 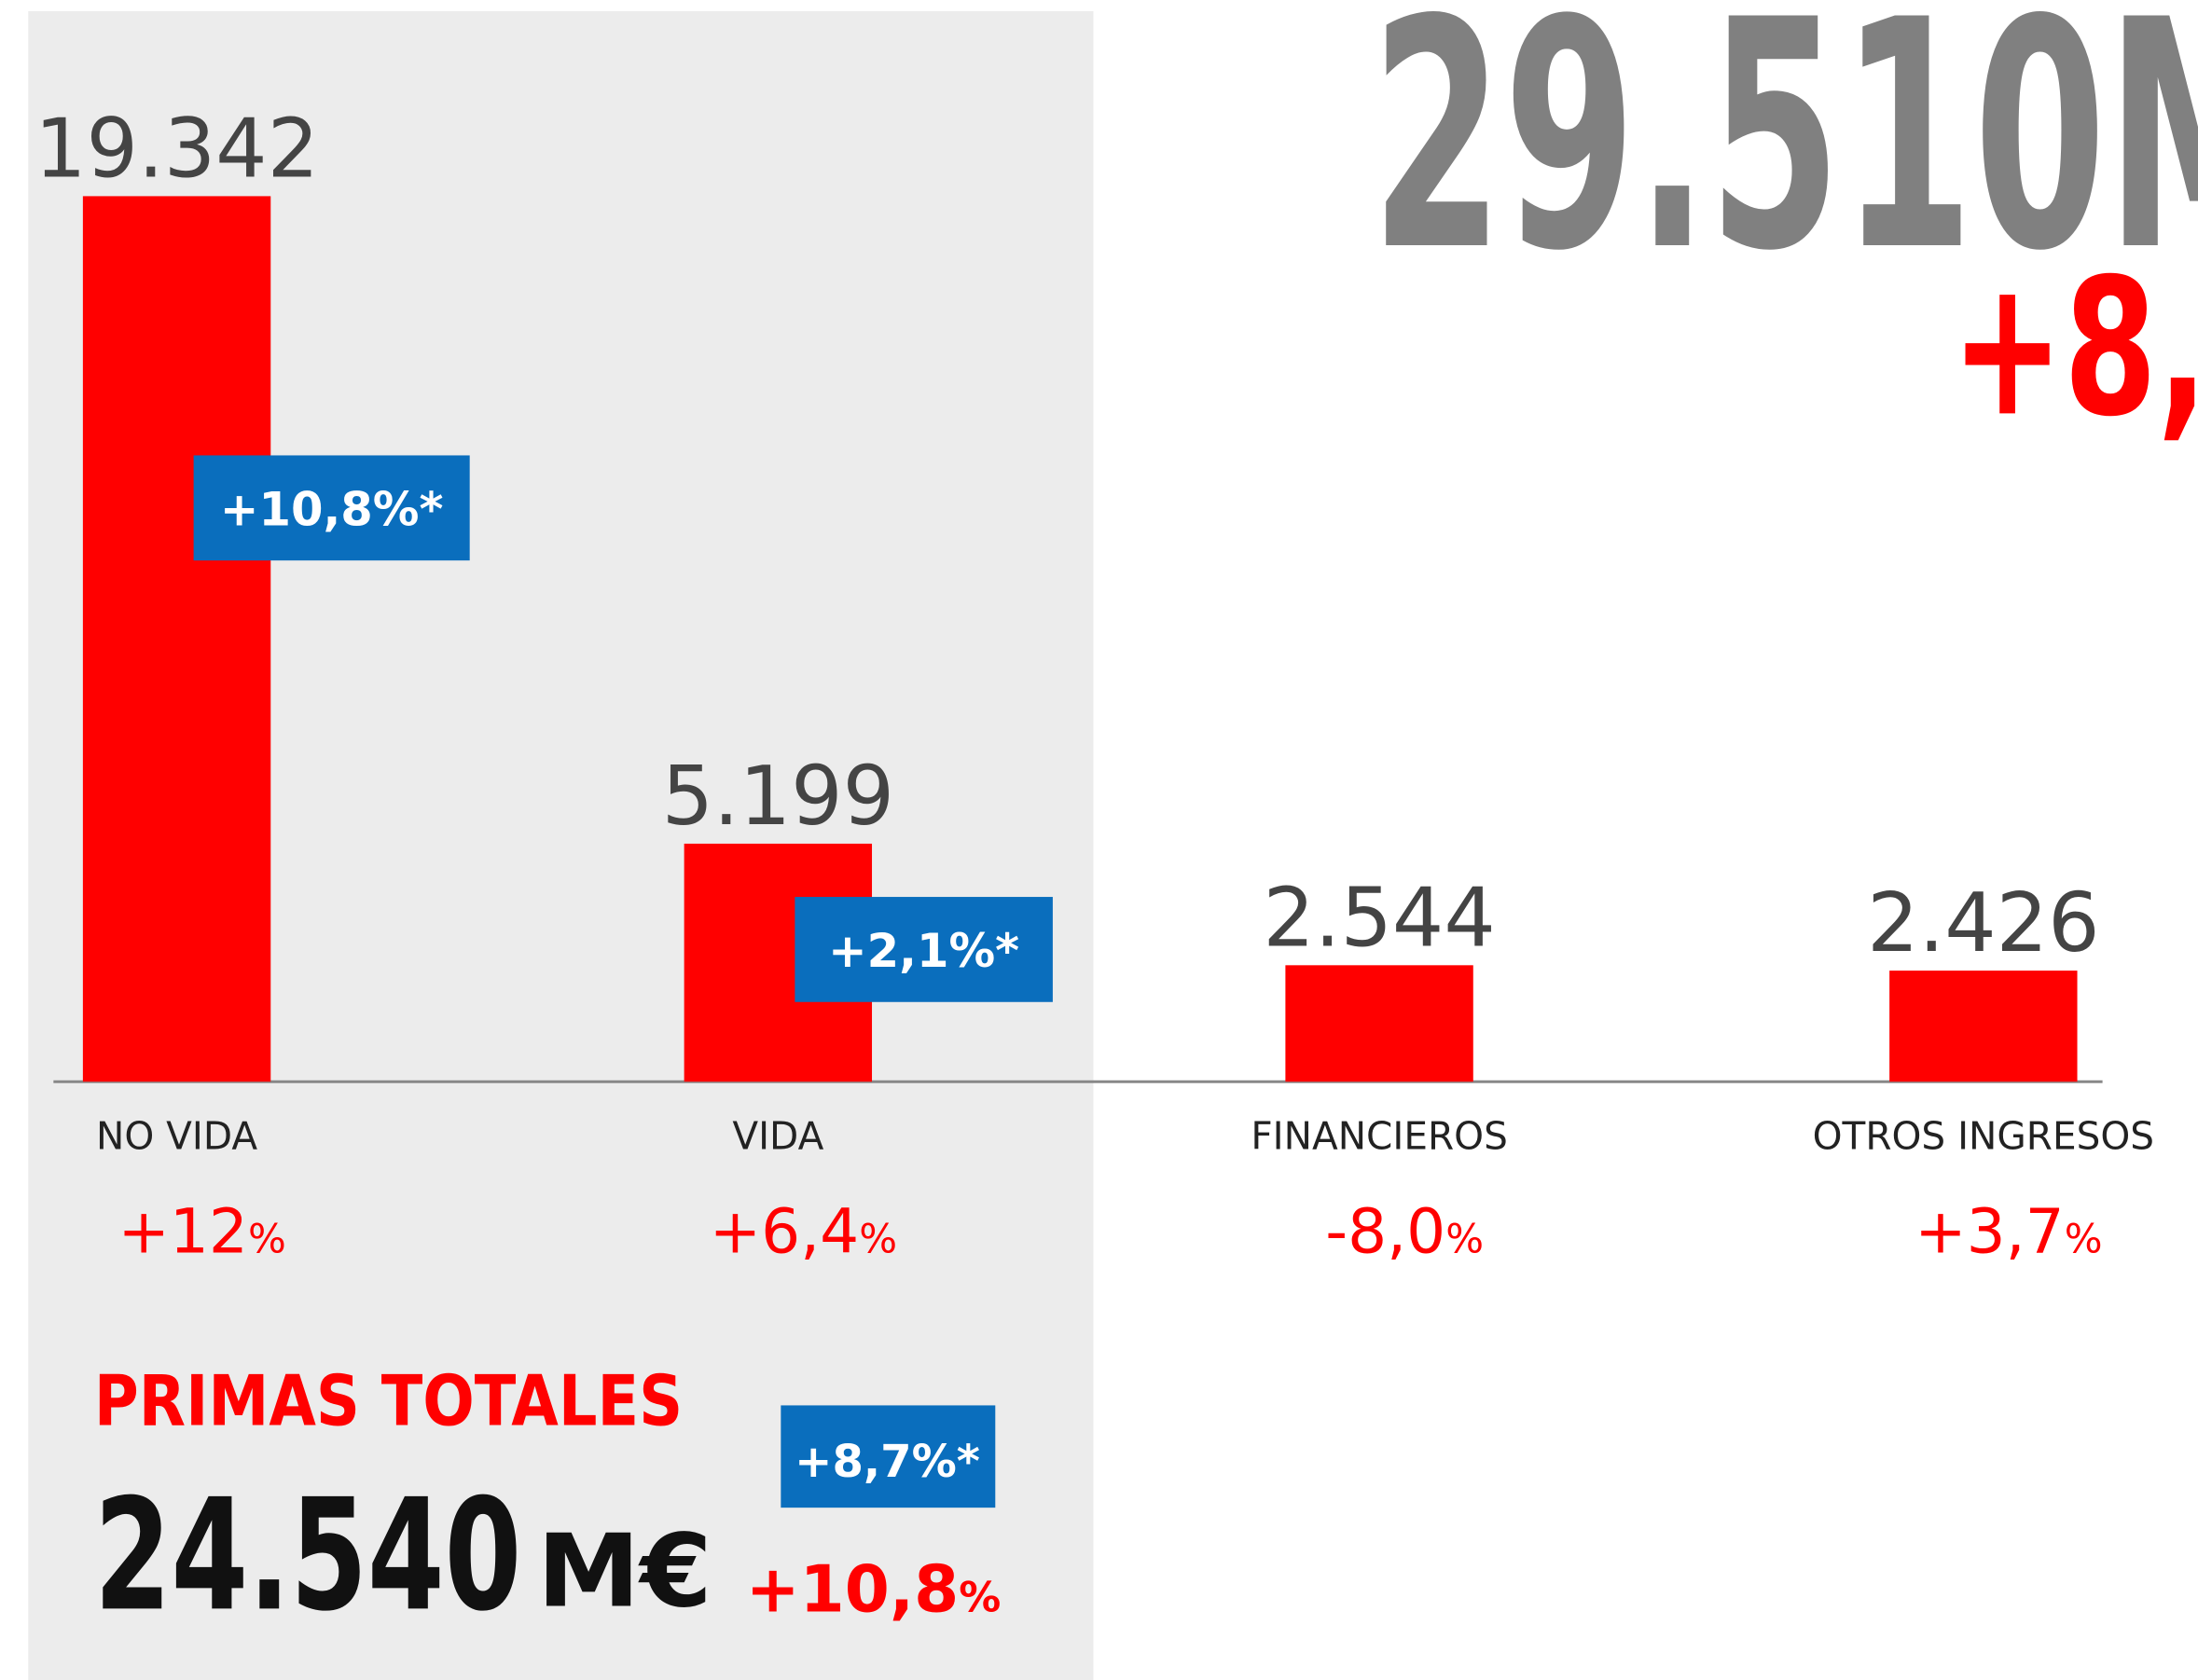 I want to click on category-label: NO VIDA, so click(x=177, y=1135).